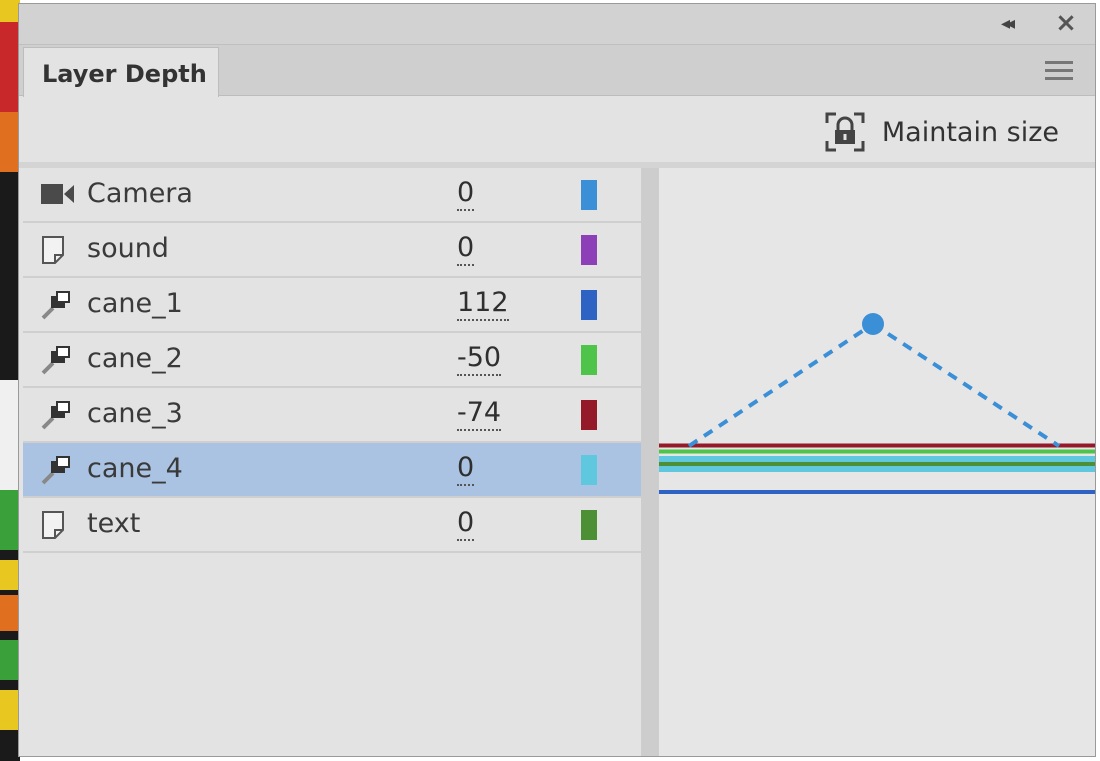 The image size is (1100, 761). I want to click on layer-row: cane_2 -50, so click(332, 360).